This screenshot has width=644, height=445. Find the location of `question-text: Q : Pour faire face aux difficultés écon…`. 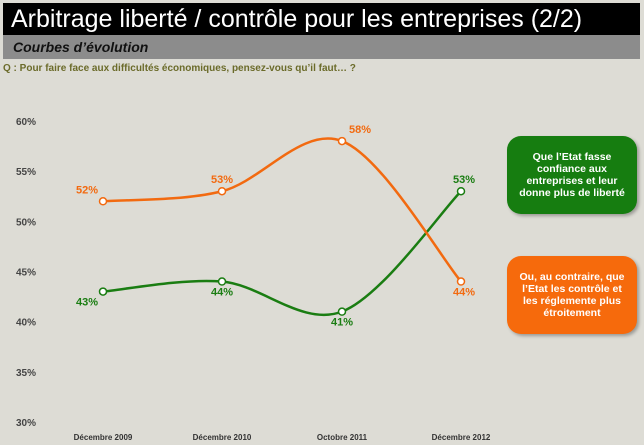

question-text: Q : Pour faire face aux difficultés écon… is located at coordinates (179, 68).